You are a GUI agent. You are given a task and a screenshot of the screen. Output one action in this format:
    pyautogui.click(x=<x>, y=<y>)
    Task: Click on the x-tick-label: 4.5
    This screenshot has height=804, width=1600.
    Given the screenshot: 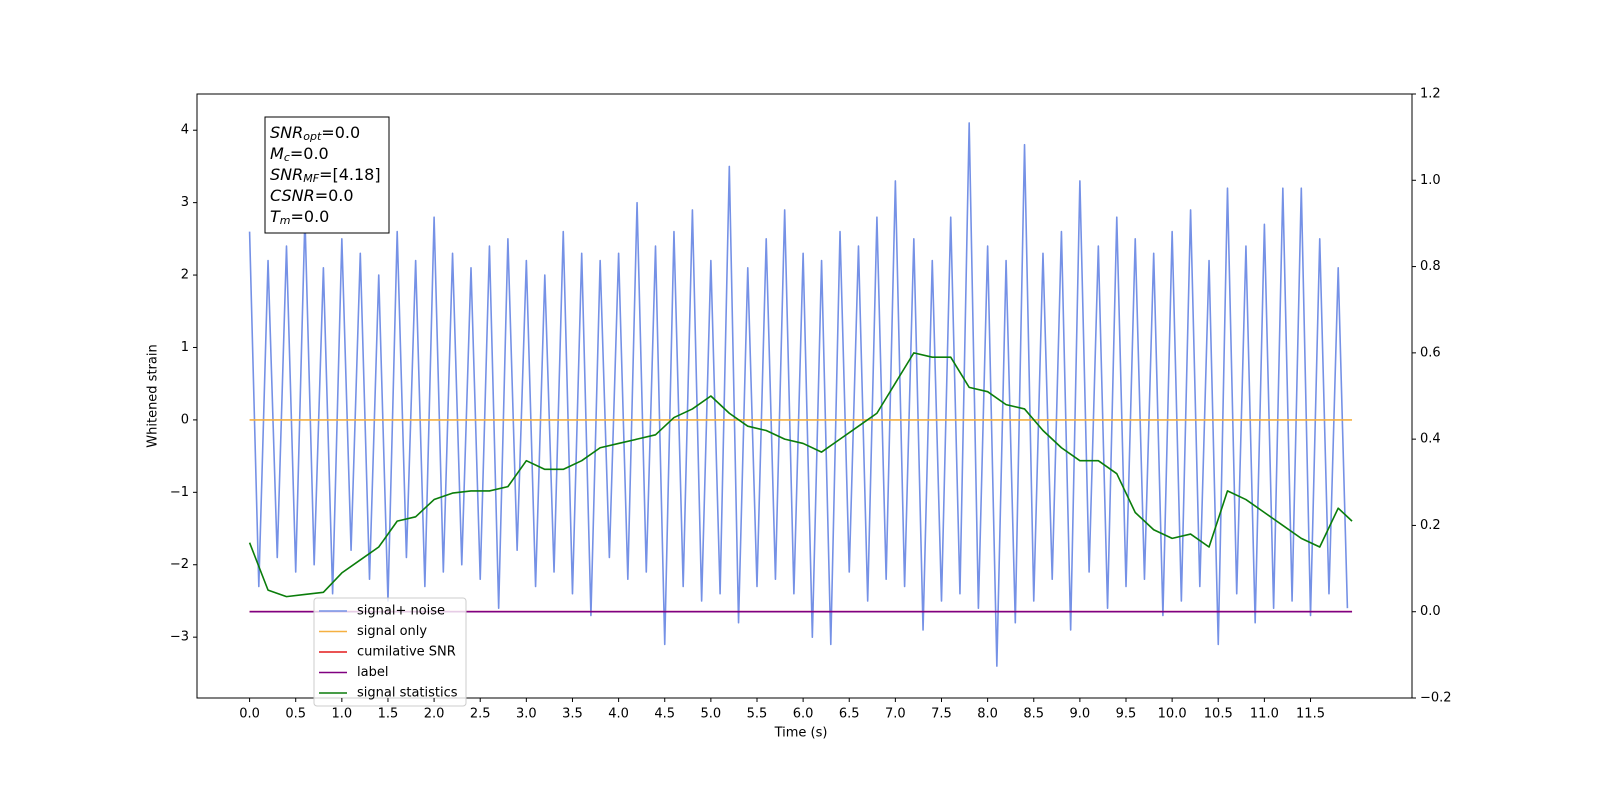 What is the action you would take?
    pyautogui.click(x=664, y=714)
    